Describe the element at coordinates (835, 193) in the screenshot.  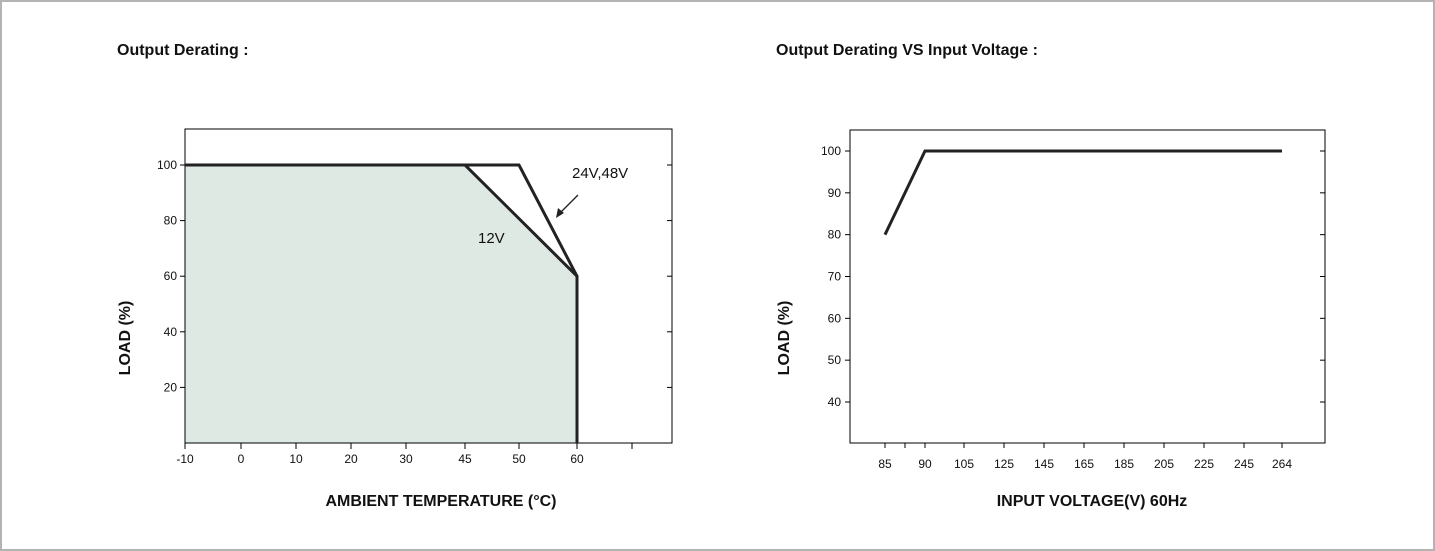
I see `y-tick-label-90: 90` at that location.